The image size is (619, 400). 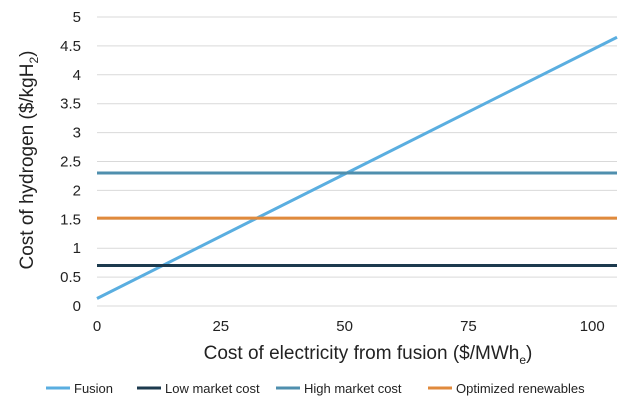 I want to click on x-tick-2: 50, so click(x=344, y=326).